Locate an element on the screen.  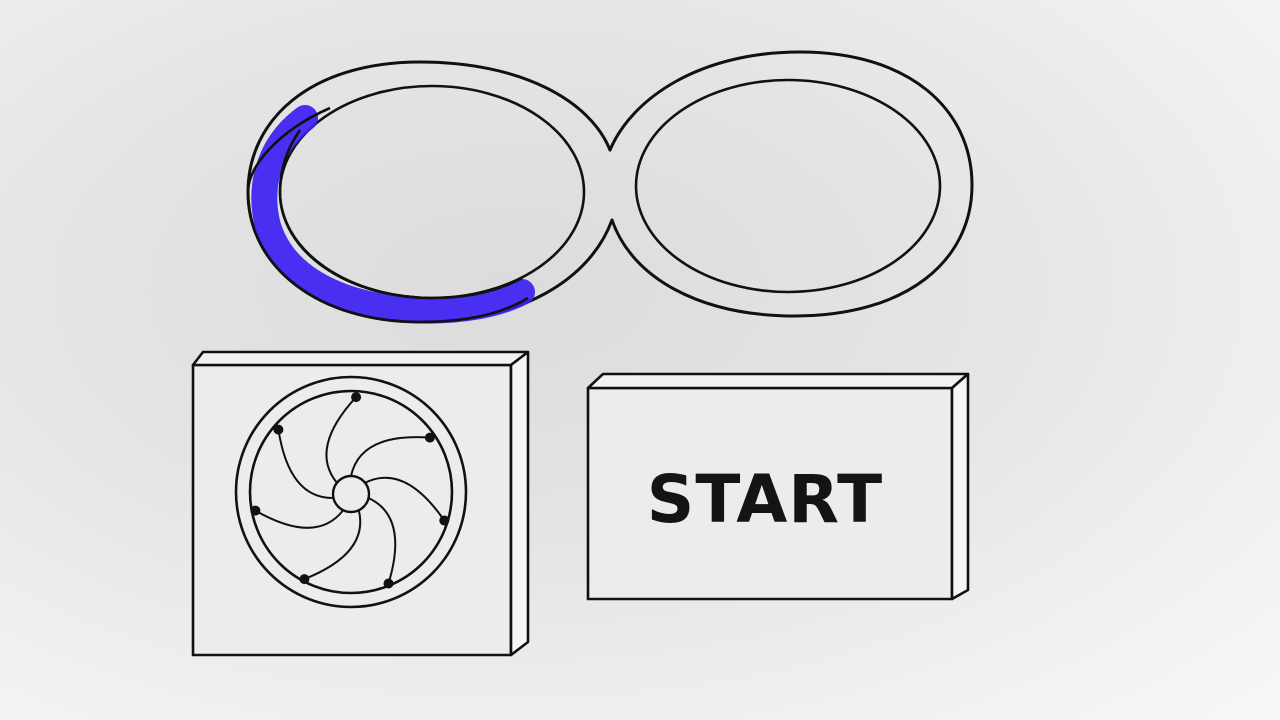
fan-box-top is located at coordinates (360, 358).